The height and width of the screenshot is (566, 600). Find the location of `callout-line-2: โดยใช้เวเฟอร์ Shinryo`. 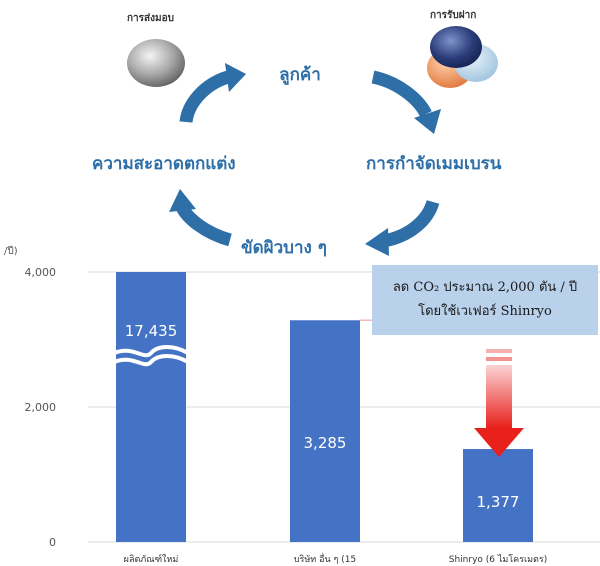

callout-line-2: โดยใช้เวเฟอร์ Shinryo is located at coordinates (485, 311).